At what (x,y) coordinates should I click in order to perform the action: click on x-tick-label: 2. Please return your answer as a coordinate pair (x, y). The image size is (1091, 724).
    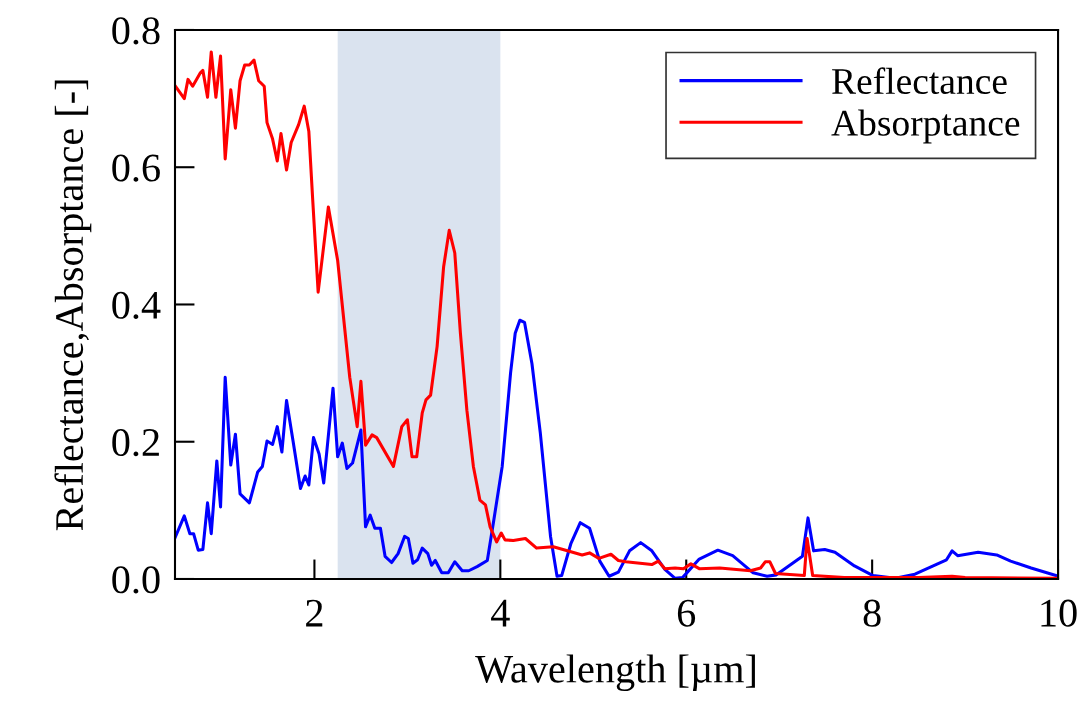
    Looking at the image, I should click on (314, 613).